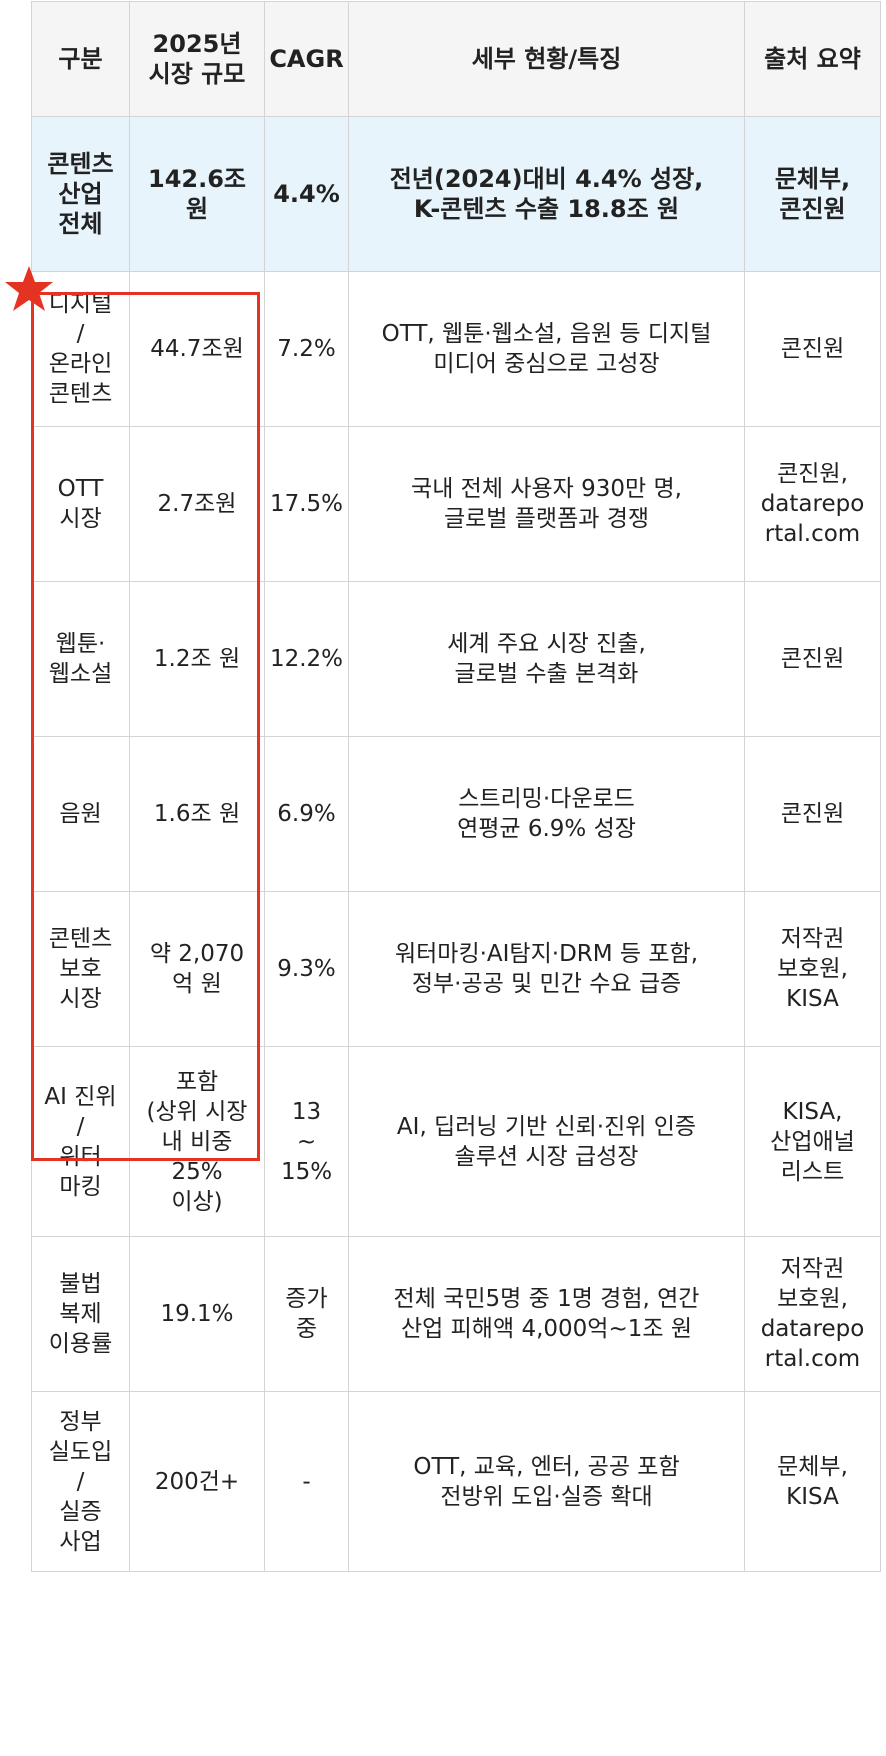  What do you see at coordinates (812, 1481) in the screenshot?
I see `source-cell: 문체부, KISA` at bounding box center [812, 1481].